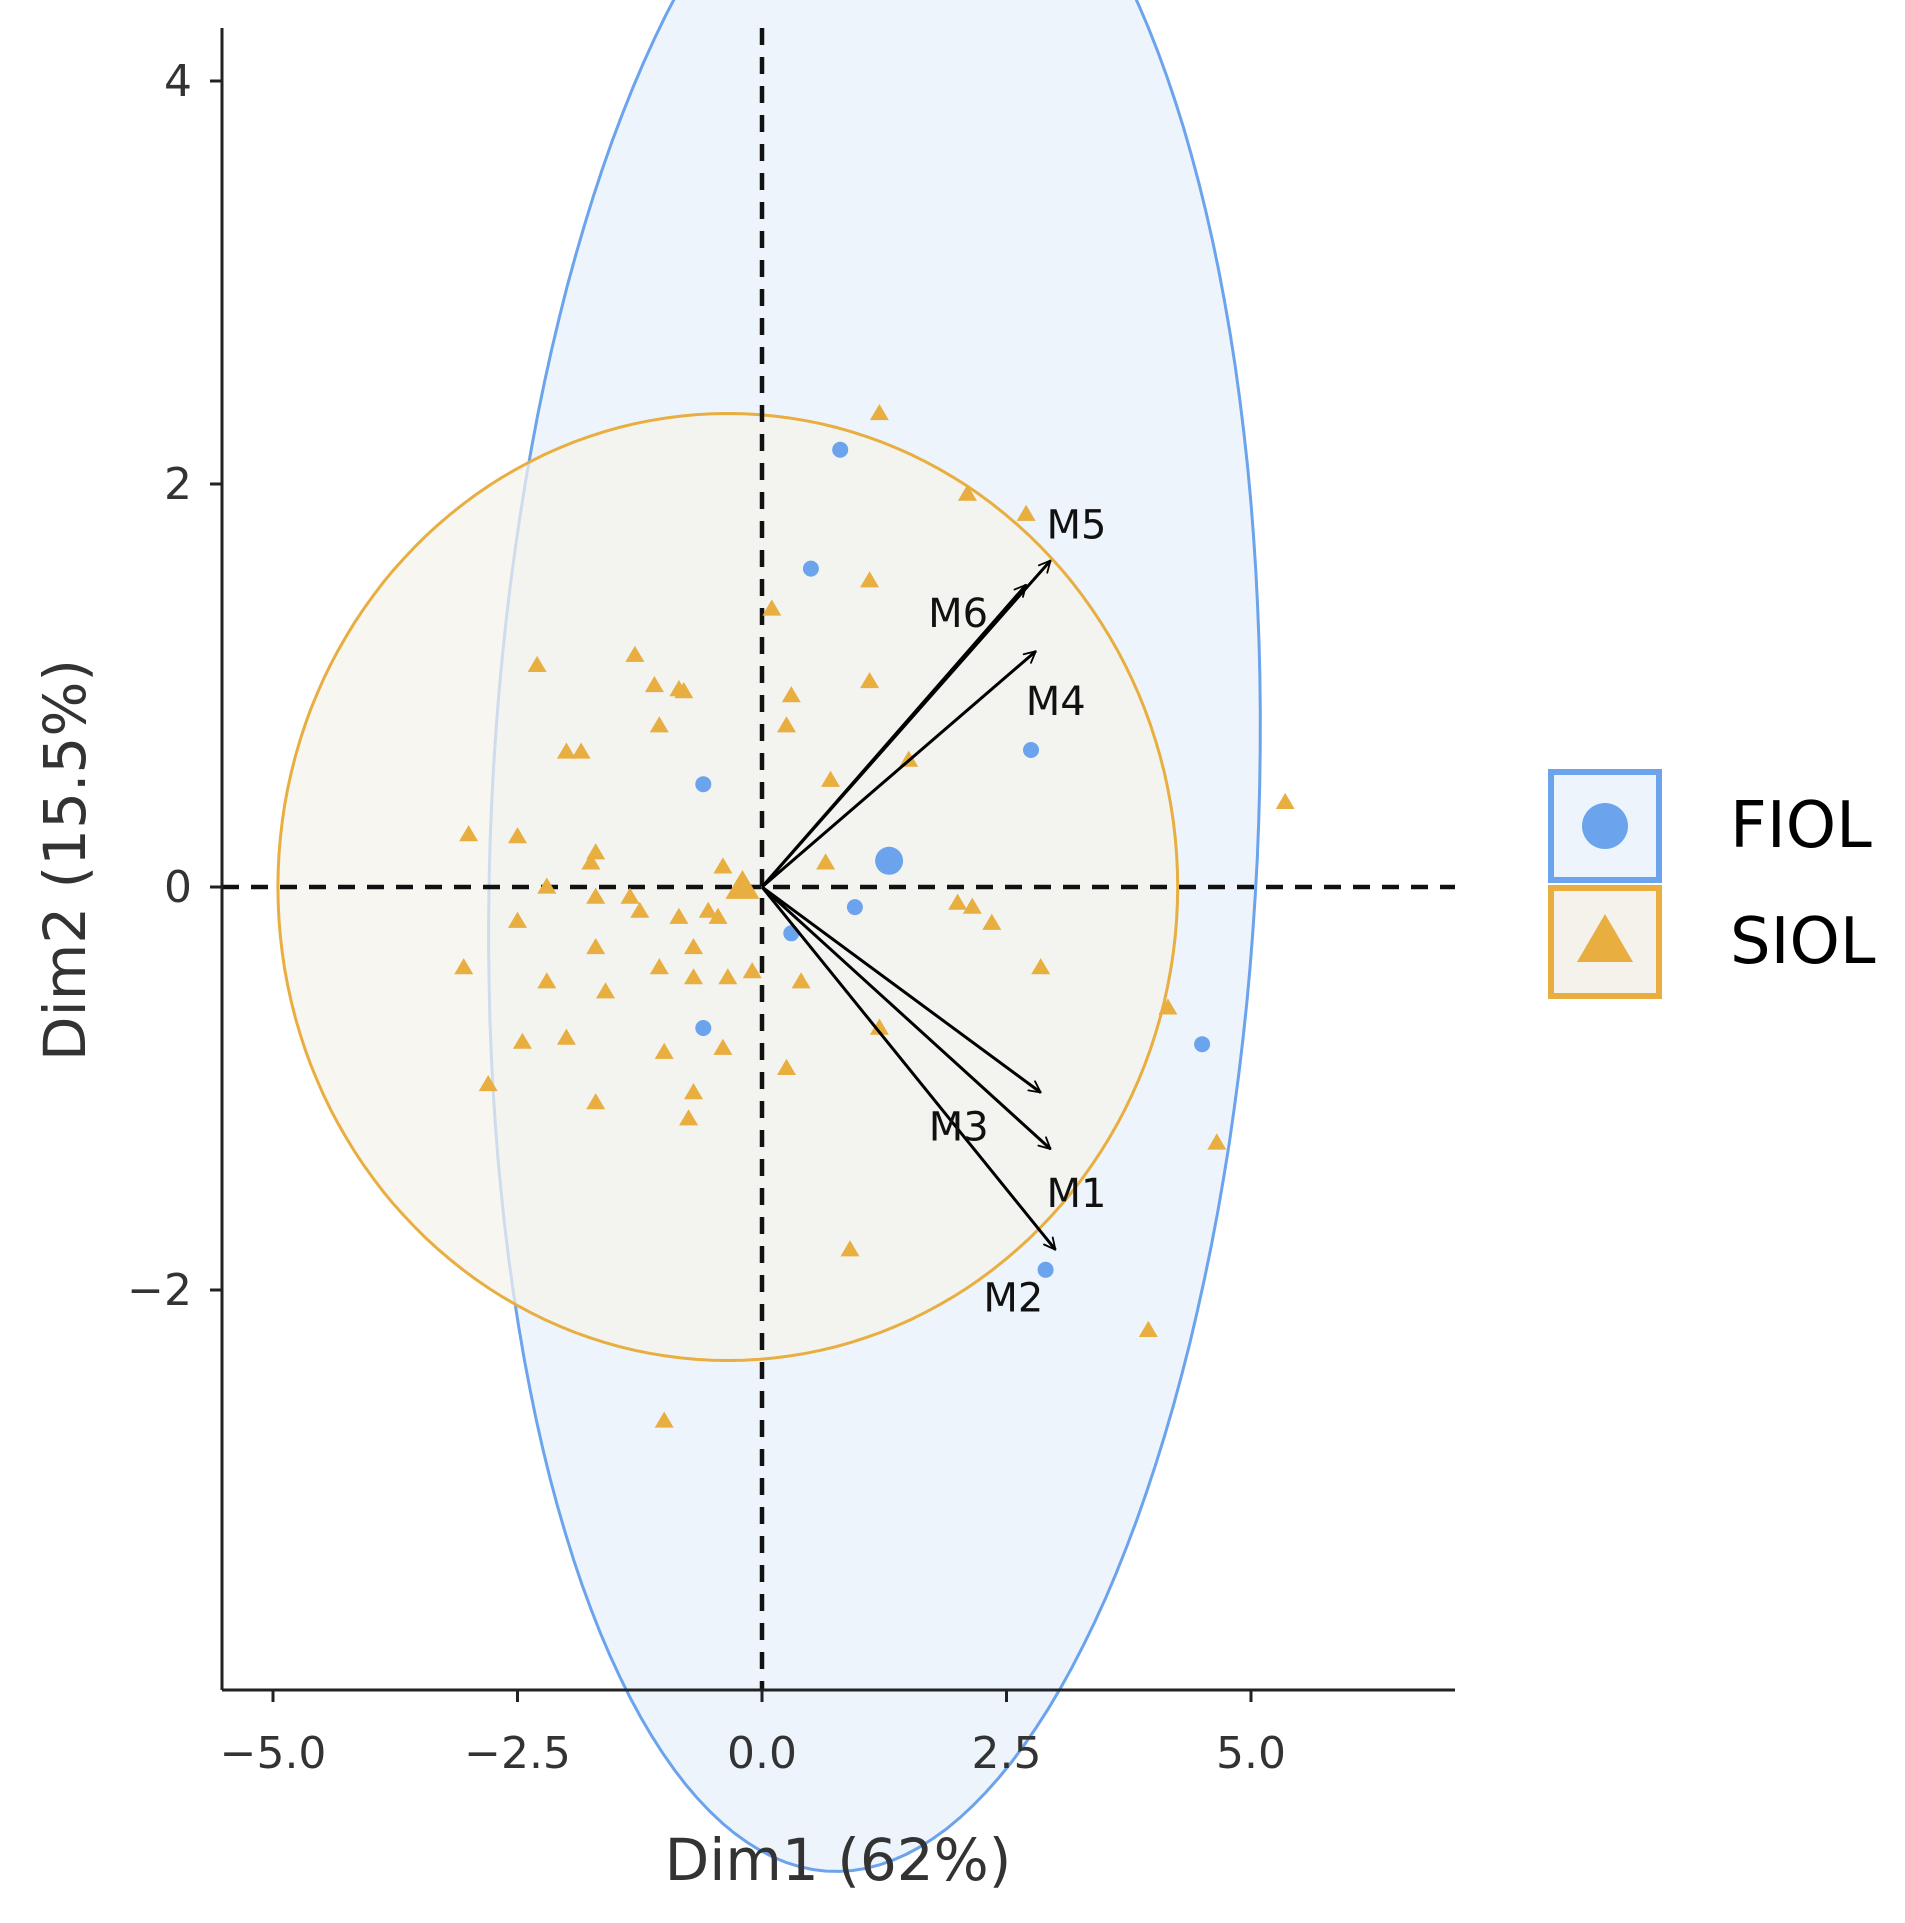 This screenshot has width=1905, height=1923. I want to click on loading-arrow-m1, so click(906, 1018).